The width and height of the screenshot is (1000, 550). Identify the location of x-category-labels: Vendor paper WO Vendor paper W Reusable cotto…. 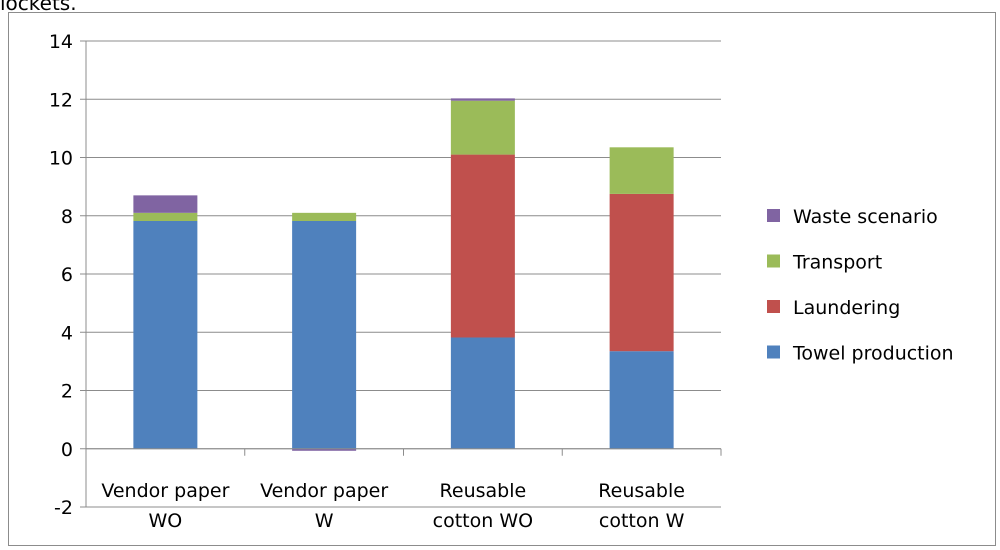
(393, 506).